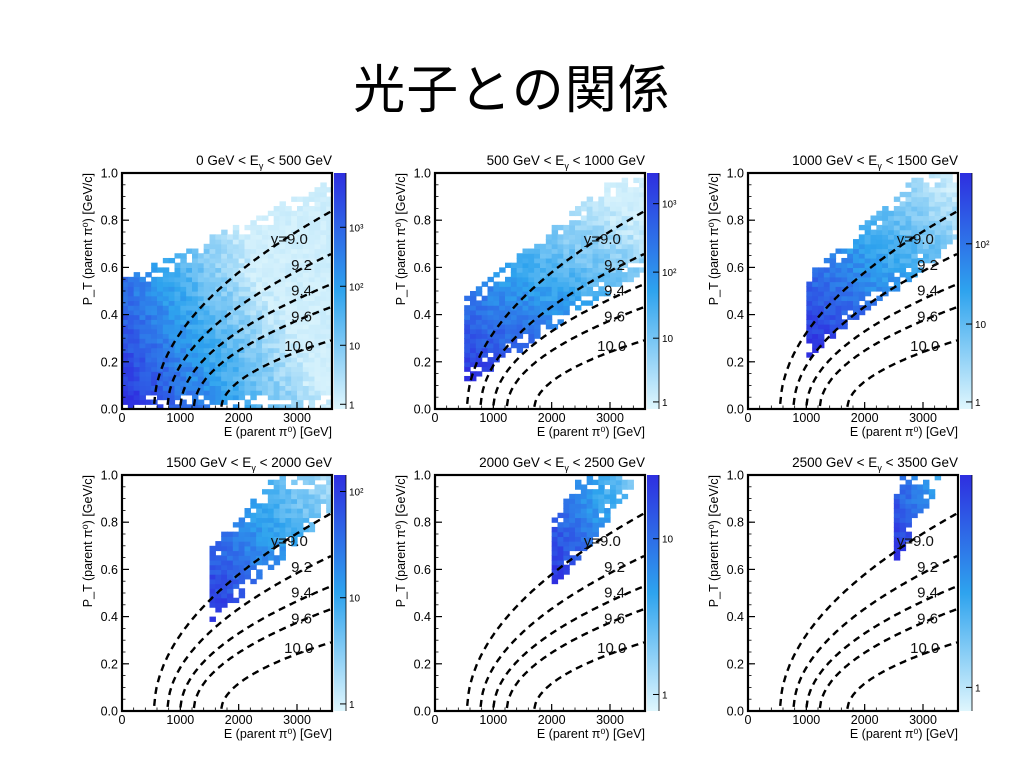 The width and height of the screenshot is (1024, 768). I want to click on curve-label: 9.4, so click(614, 291).